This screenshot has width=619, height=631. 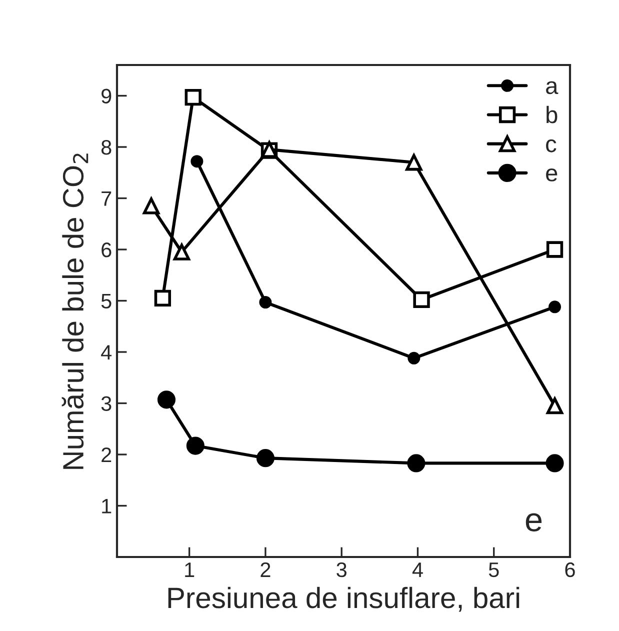 I want to click on y-tick-label: 8, so click(x=106, y=147).